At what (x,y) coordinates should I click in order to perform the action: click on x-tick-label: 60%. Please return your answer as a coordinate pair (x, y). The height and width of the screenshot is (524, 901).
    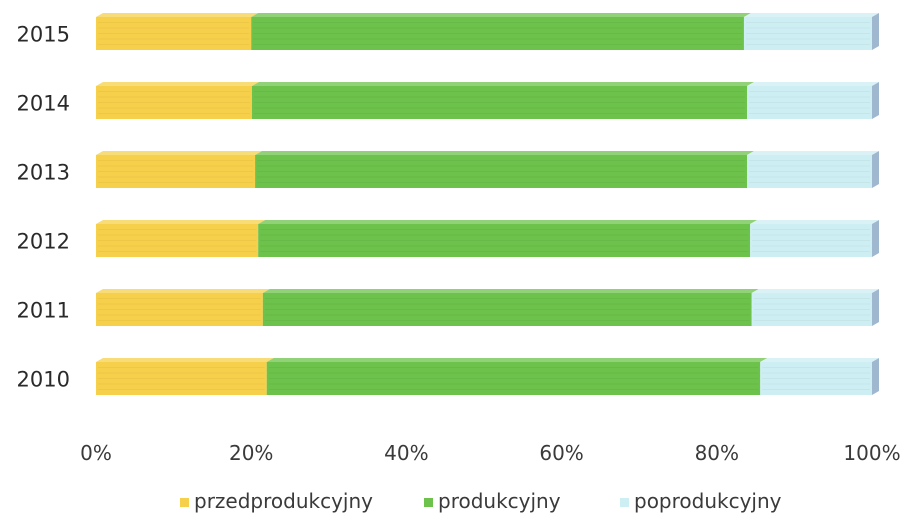
    Looking at the image, I should click on (561, 453).